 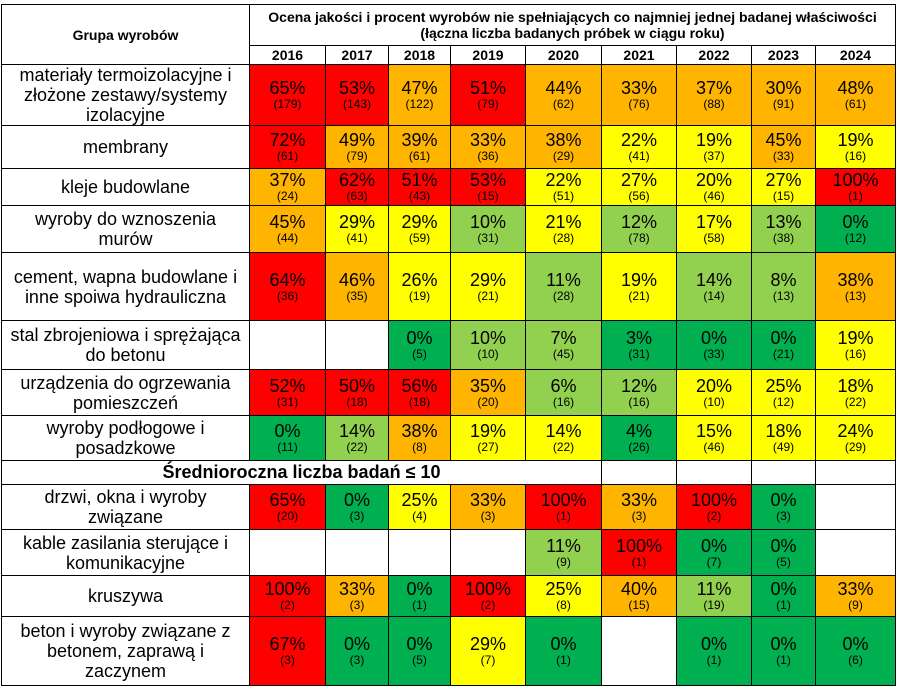 What do you see at coordinates (125, 229) in the screenshot?
I see `product-group-label: wyroby do wznoszenia murów` at bounding box center [125, 229].